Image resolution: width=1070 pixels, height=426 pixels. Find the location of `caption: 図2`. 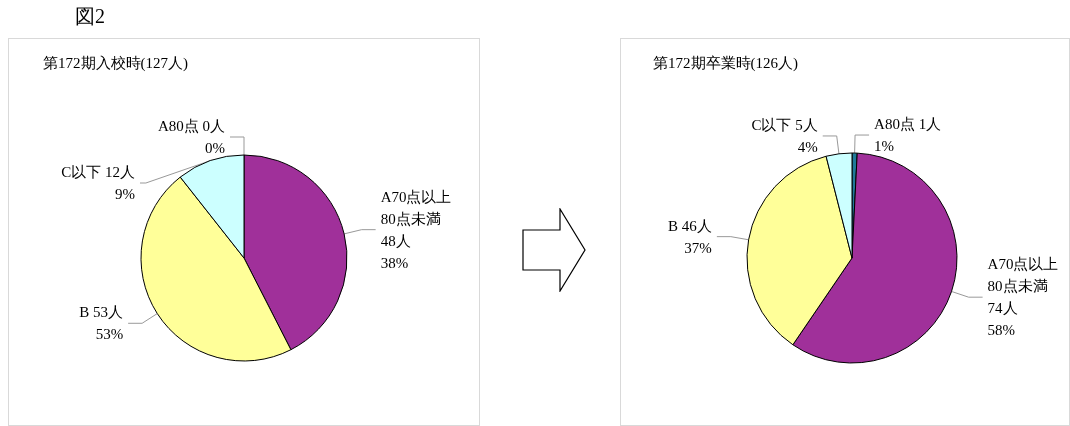

caption: 図2 is located at coordinates (90, 16).